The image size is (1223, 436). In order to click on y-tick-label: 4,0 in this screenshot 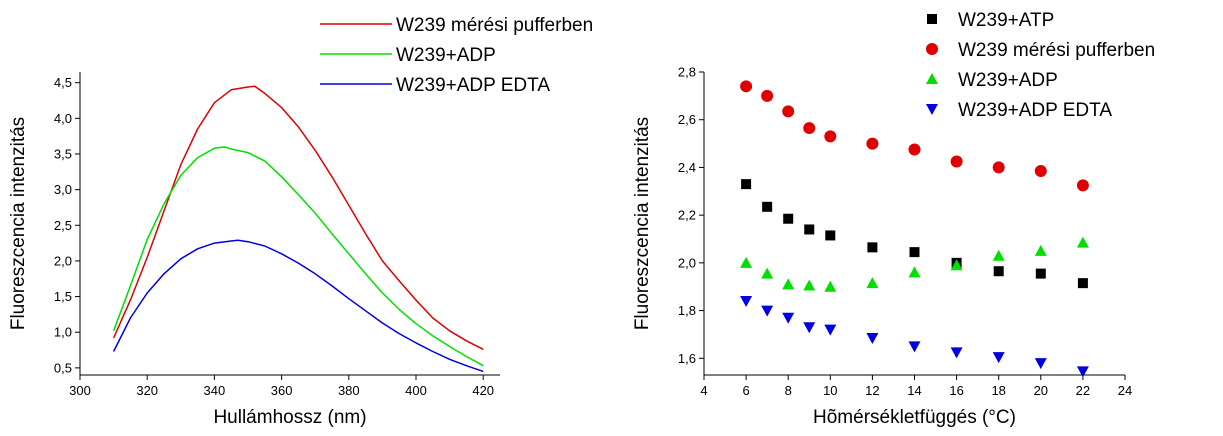, I will do `click(63, 118)`.